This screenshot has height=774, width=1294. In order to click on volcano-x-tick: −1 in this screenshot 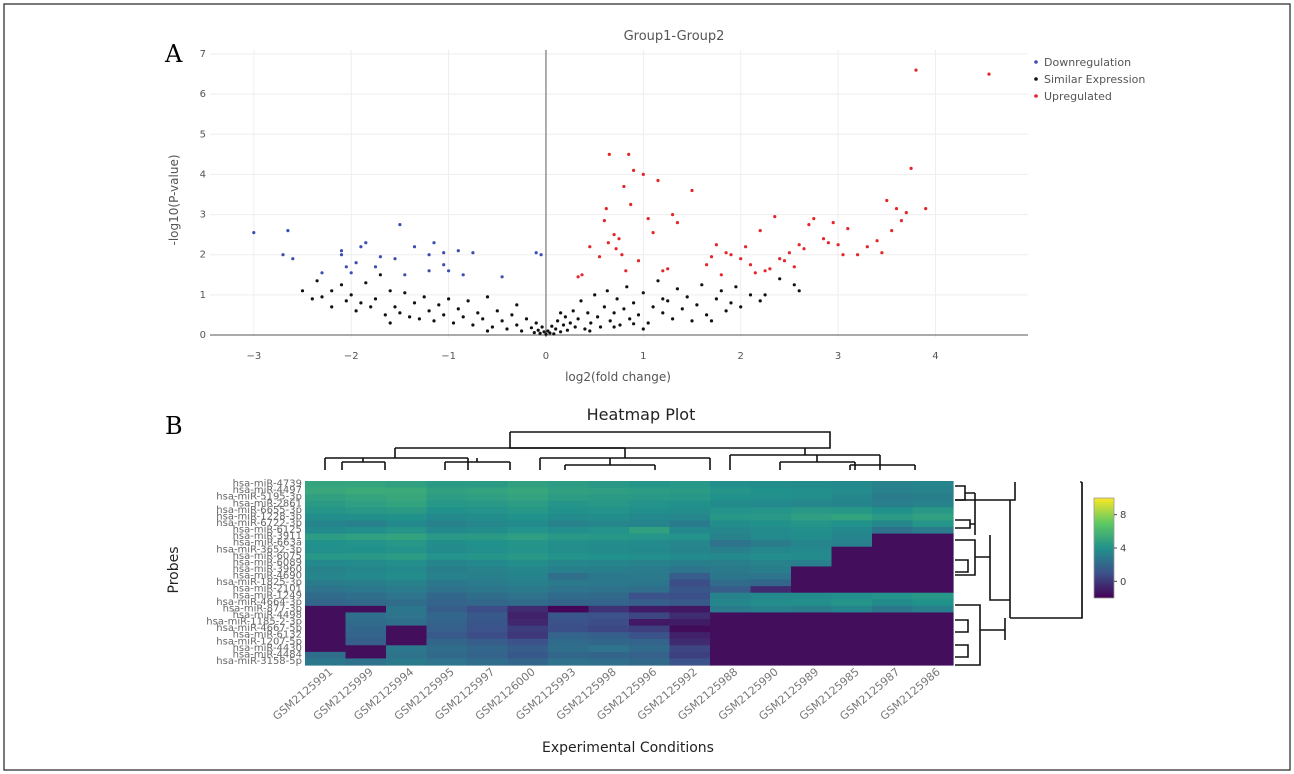, I will do `click(448, 356)`.